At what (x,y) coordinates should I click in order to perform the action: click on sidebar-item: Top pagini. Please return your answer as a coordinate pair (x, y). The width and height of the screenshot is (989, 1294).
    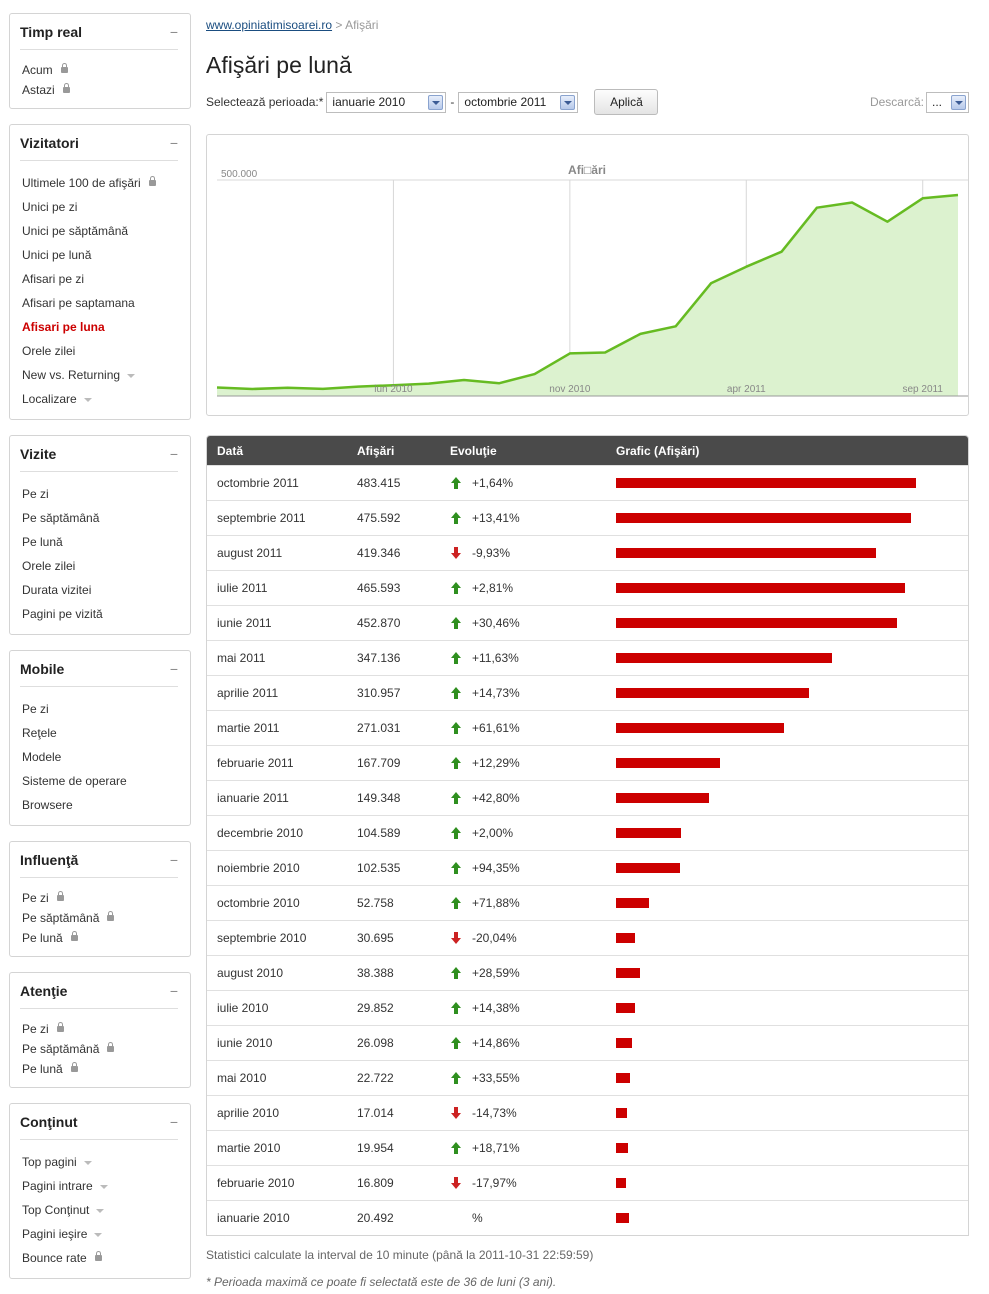
    Looking at the image, I should click on (99, 1162).